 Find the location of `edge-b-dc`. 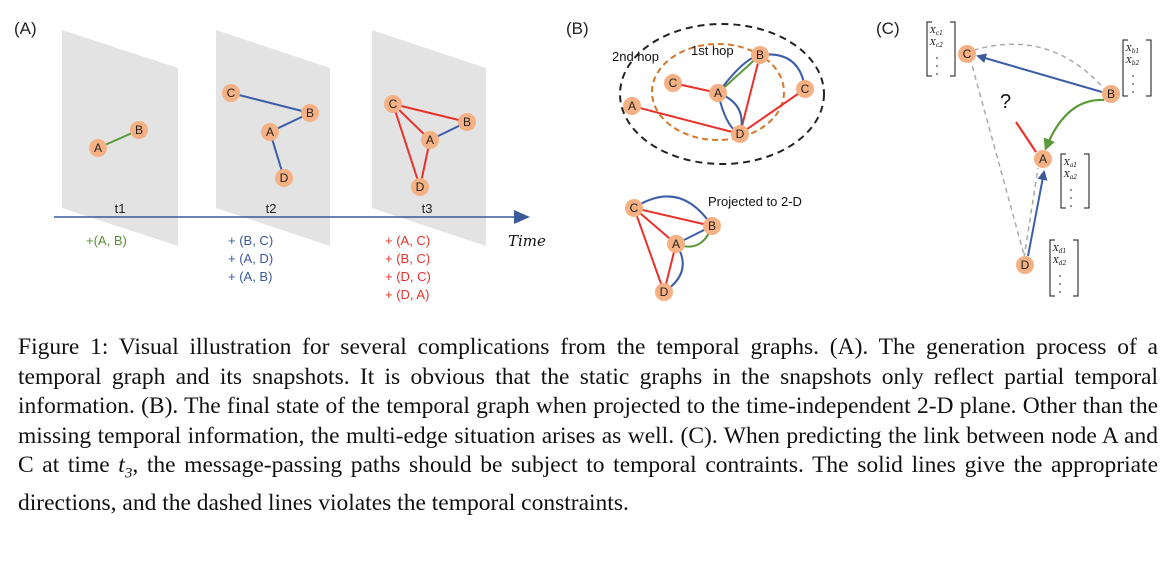

edge-b-dc is located at coordinates (772, 111).